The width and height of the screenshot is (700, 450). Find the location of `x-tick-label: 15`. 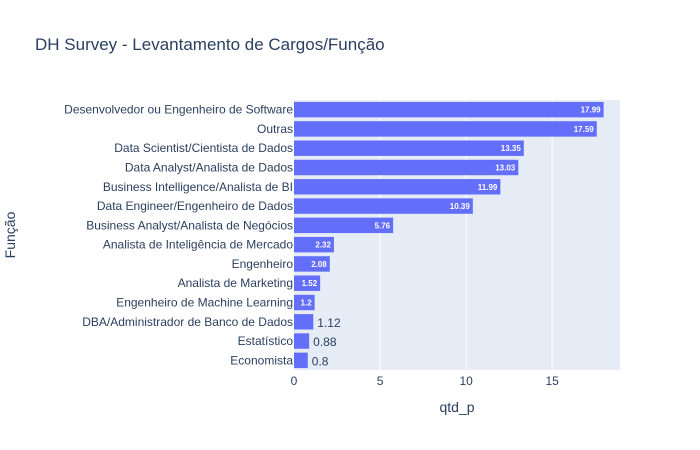

x-tick-label: 15 is located at coordinates (553, 381).